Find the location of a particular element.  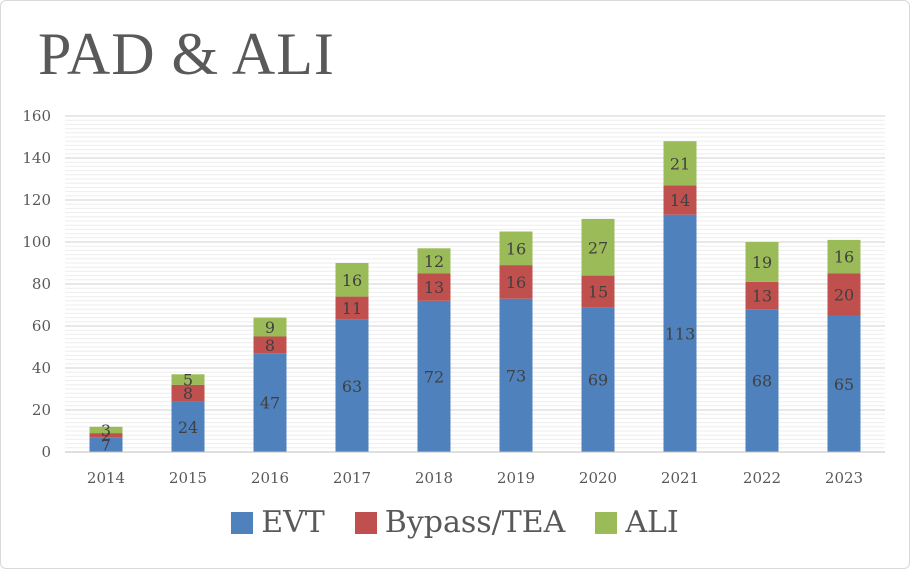

x-tick-label: 2016 is located at coordinates (270, 478).